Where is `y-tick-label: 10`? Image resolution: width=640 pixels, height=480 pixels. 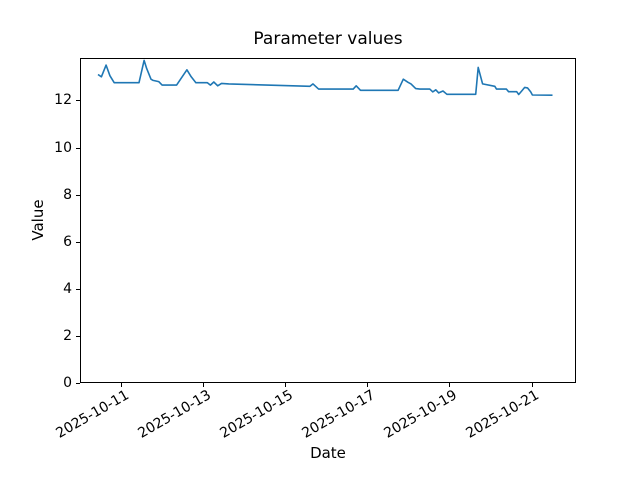
y-tick-label: 10 is located at coordinates (63, 147).